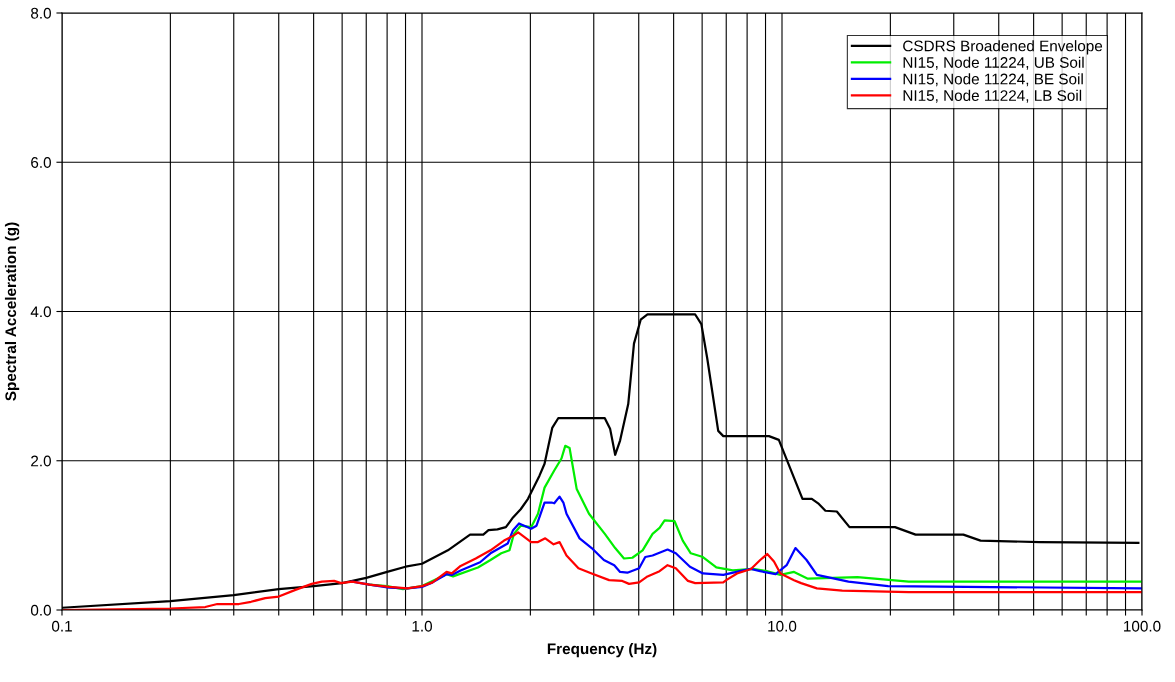  What do you see at coordinates (993, 80) in the screenshot?
I see `legend-label: NI15, Node 11224, BE Soil` at bounding box center [993, 80].